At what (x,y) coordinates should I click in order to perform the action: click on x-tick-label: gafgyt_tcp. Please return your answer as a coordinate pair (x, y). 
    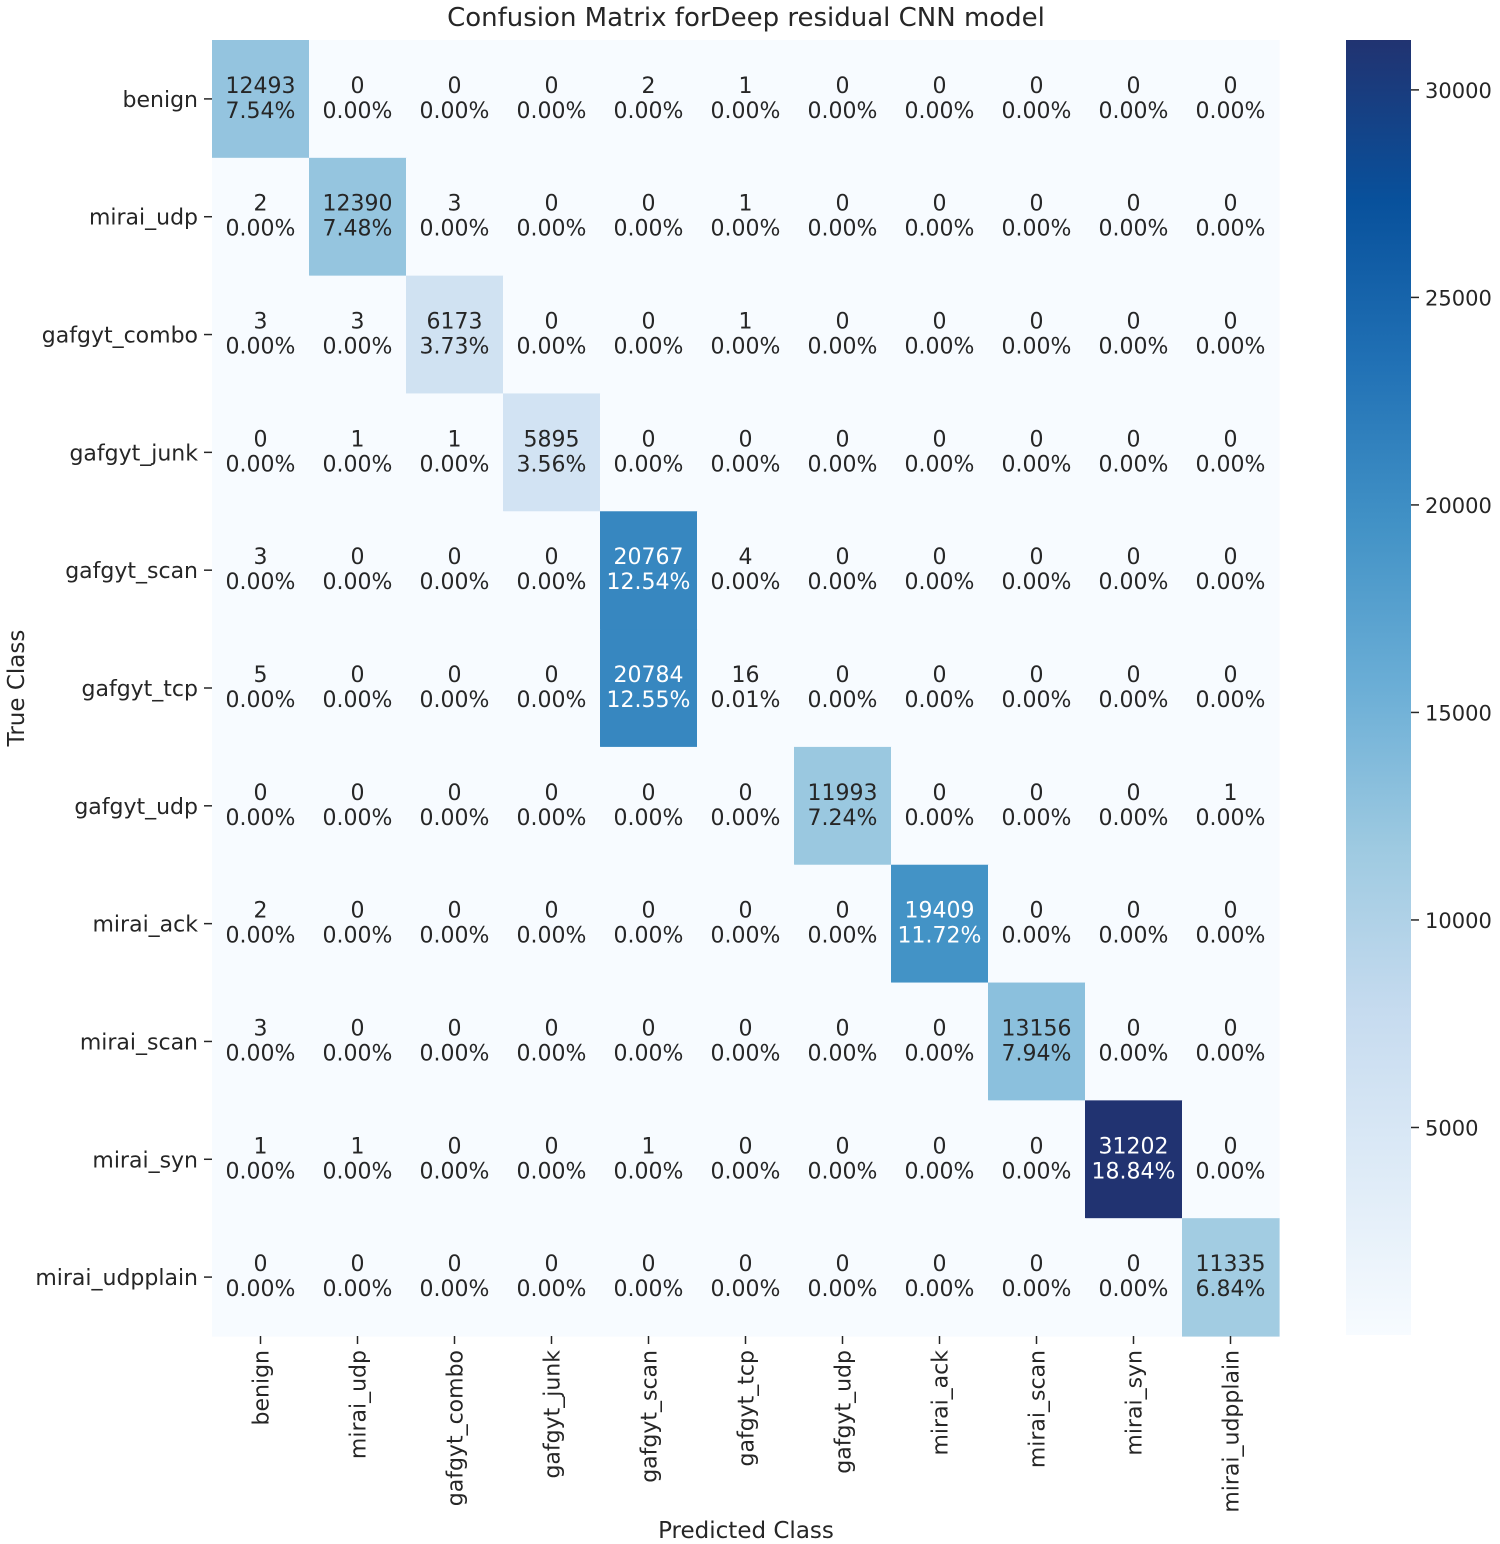
    Looking at the image, I should click on (747, 1408).